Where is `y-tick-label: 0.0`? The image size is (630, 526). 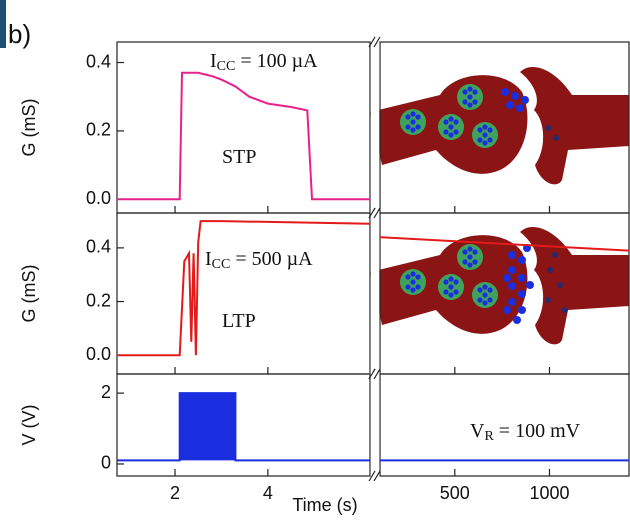
y-tick-label: 0.0 is located at coordinates (98, 354).